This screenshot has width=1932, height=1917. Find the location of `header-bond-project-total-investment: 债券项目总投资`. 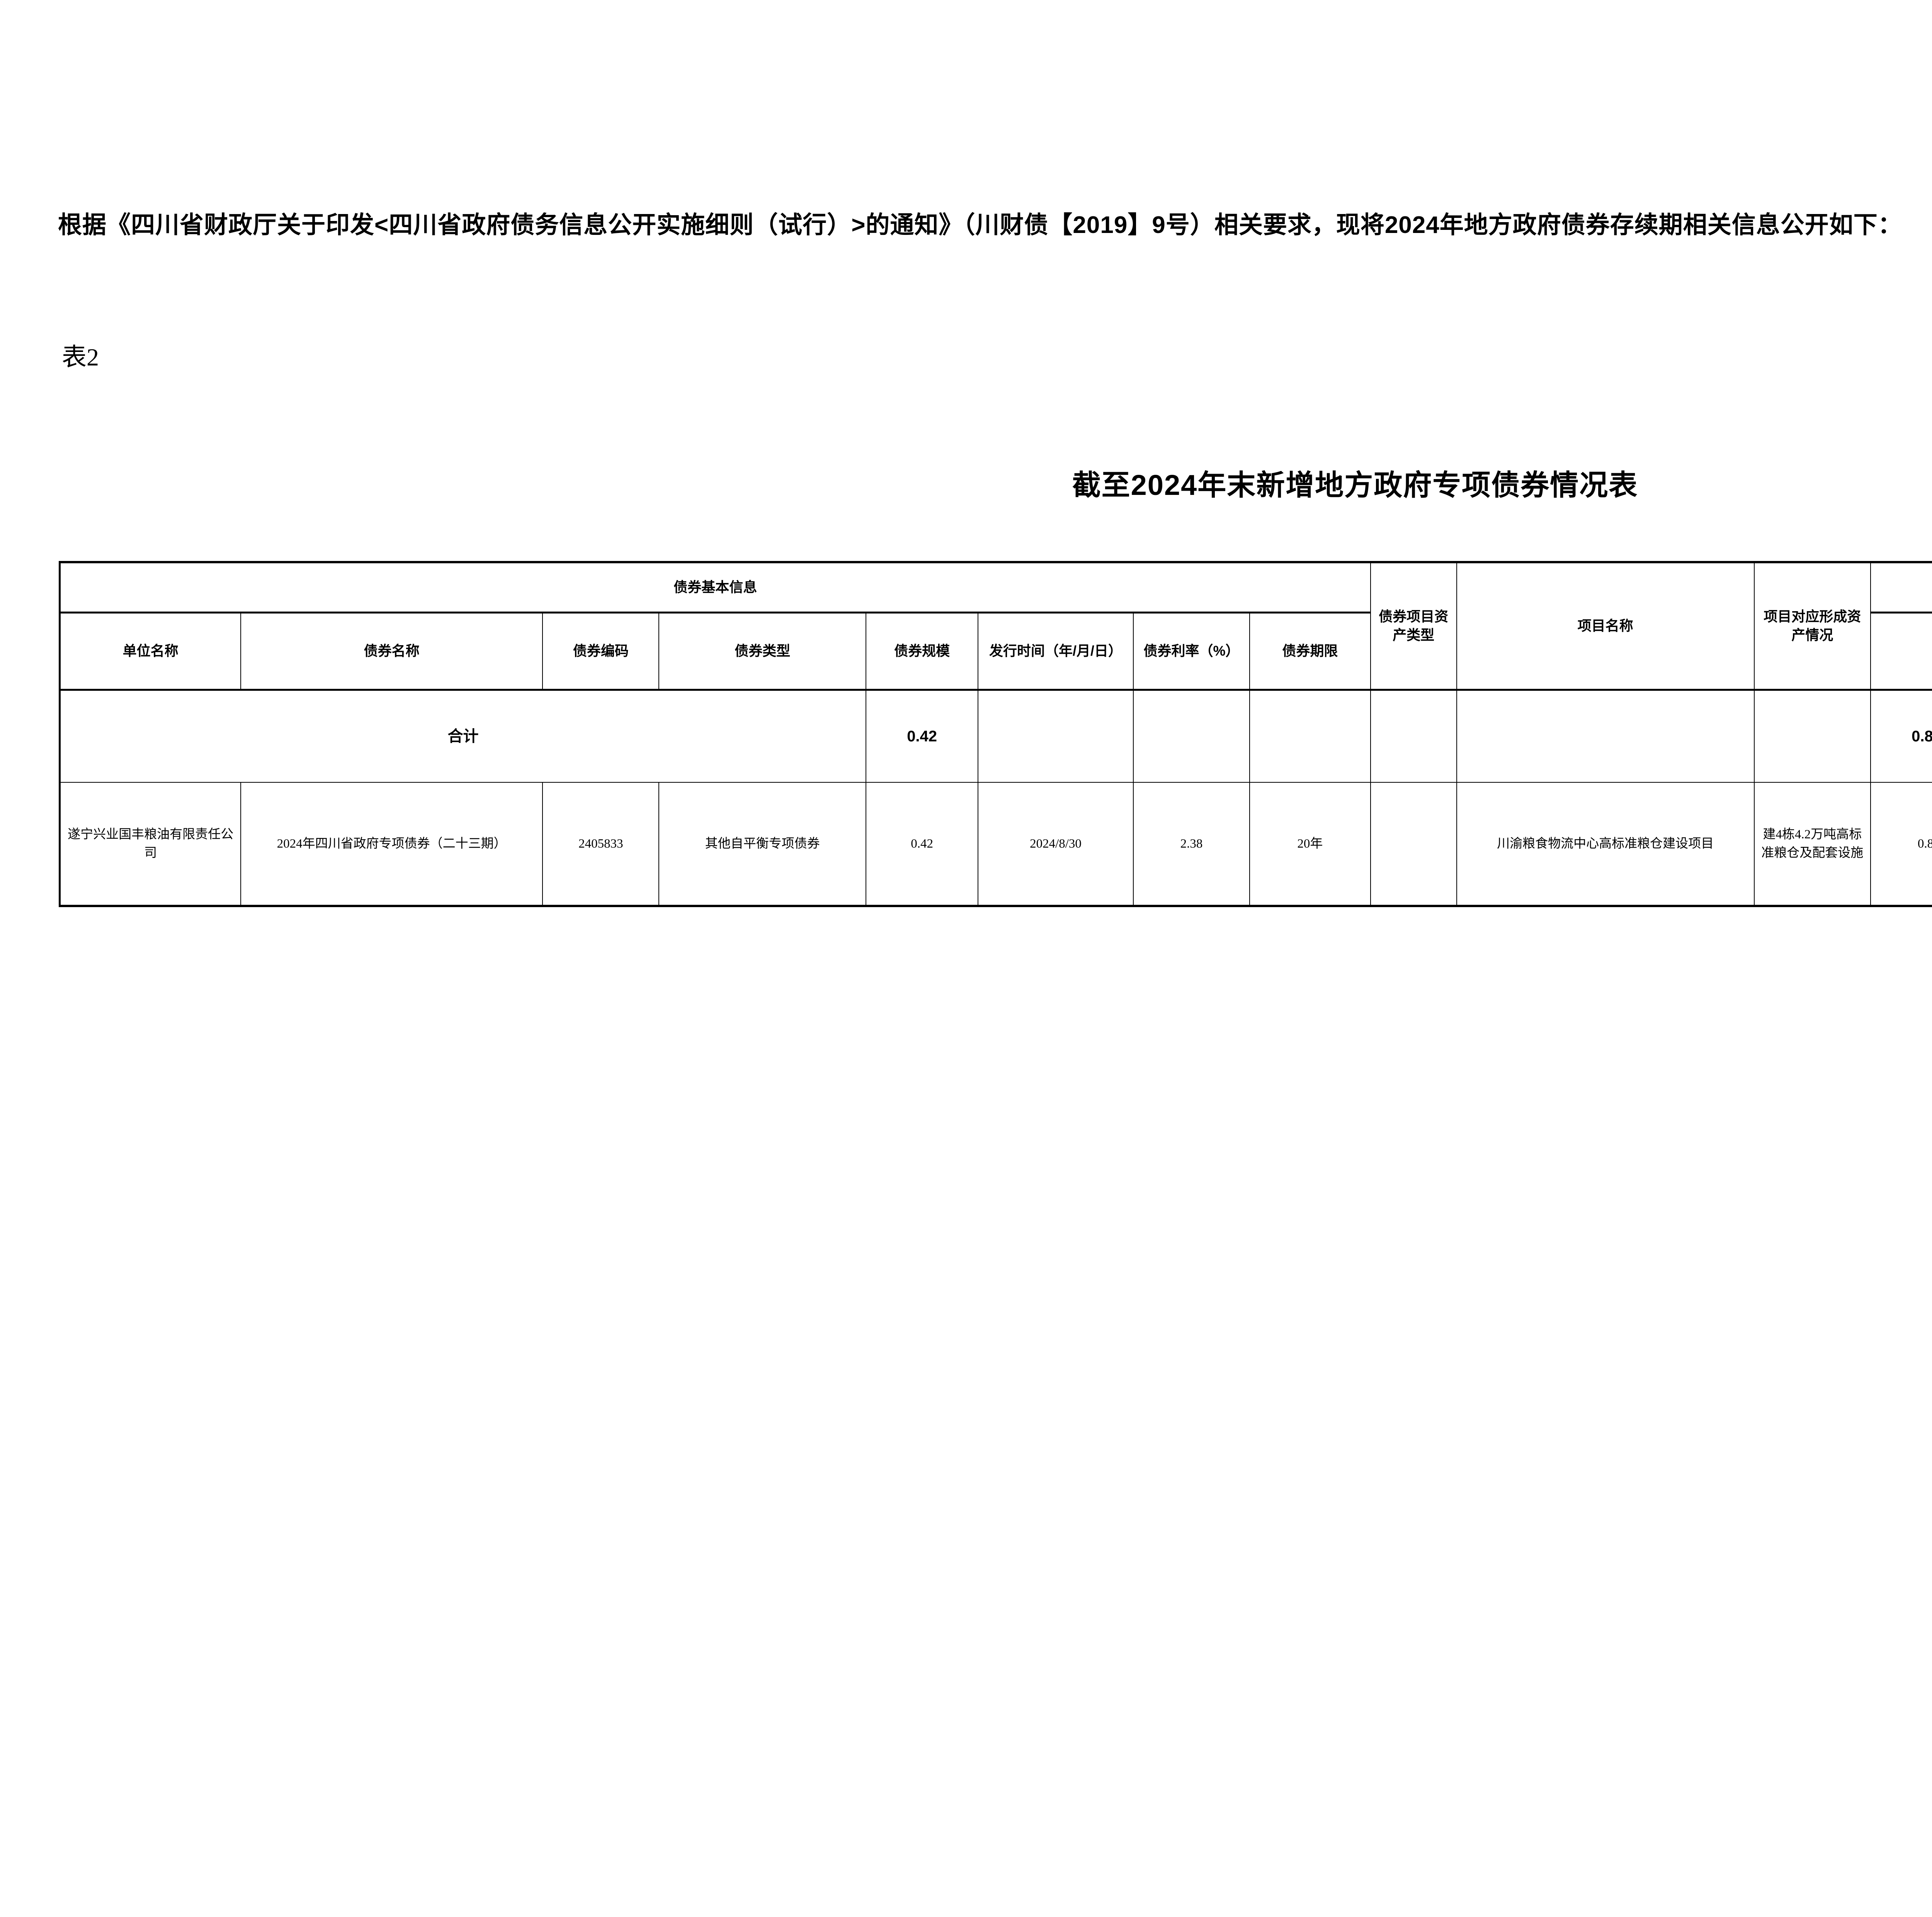

header-bond-project-total-investment: 债券项目总投资 is located at coordinates (1901, 588).